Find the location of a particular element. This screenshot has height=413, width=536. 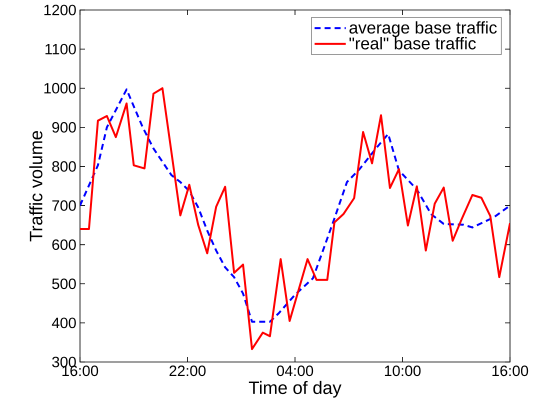

y-tick-label: 300 is located at coordinates (64, 362).